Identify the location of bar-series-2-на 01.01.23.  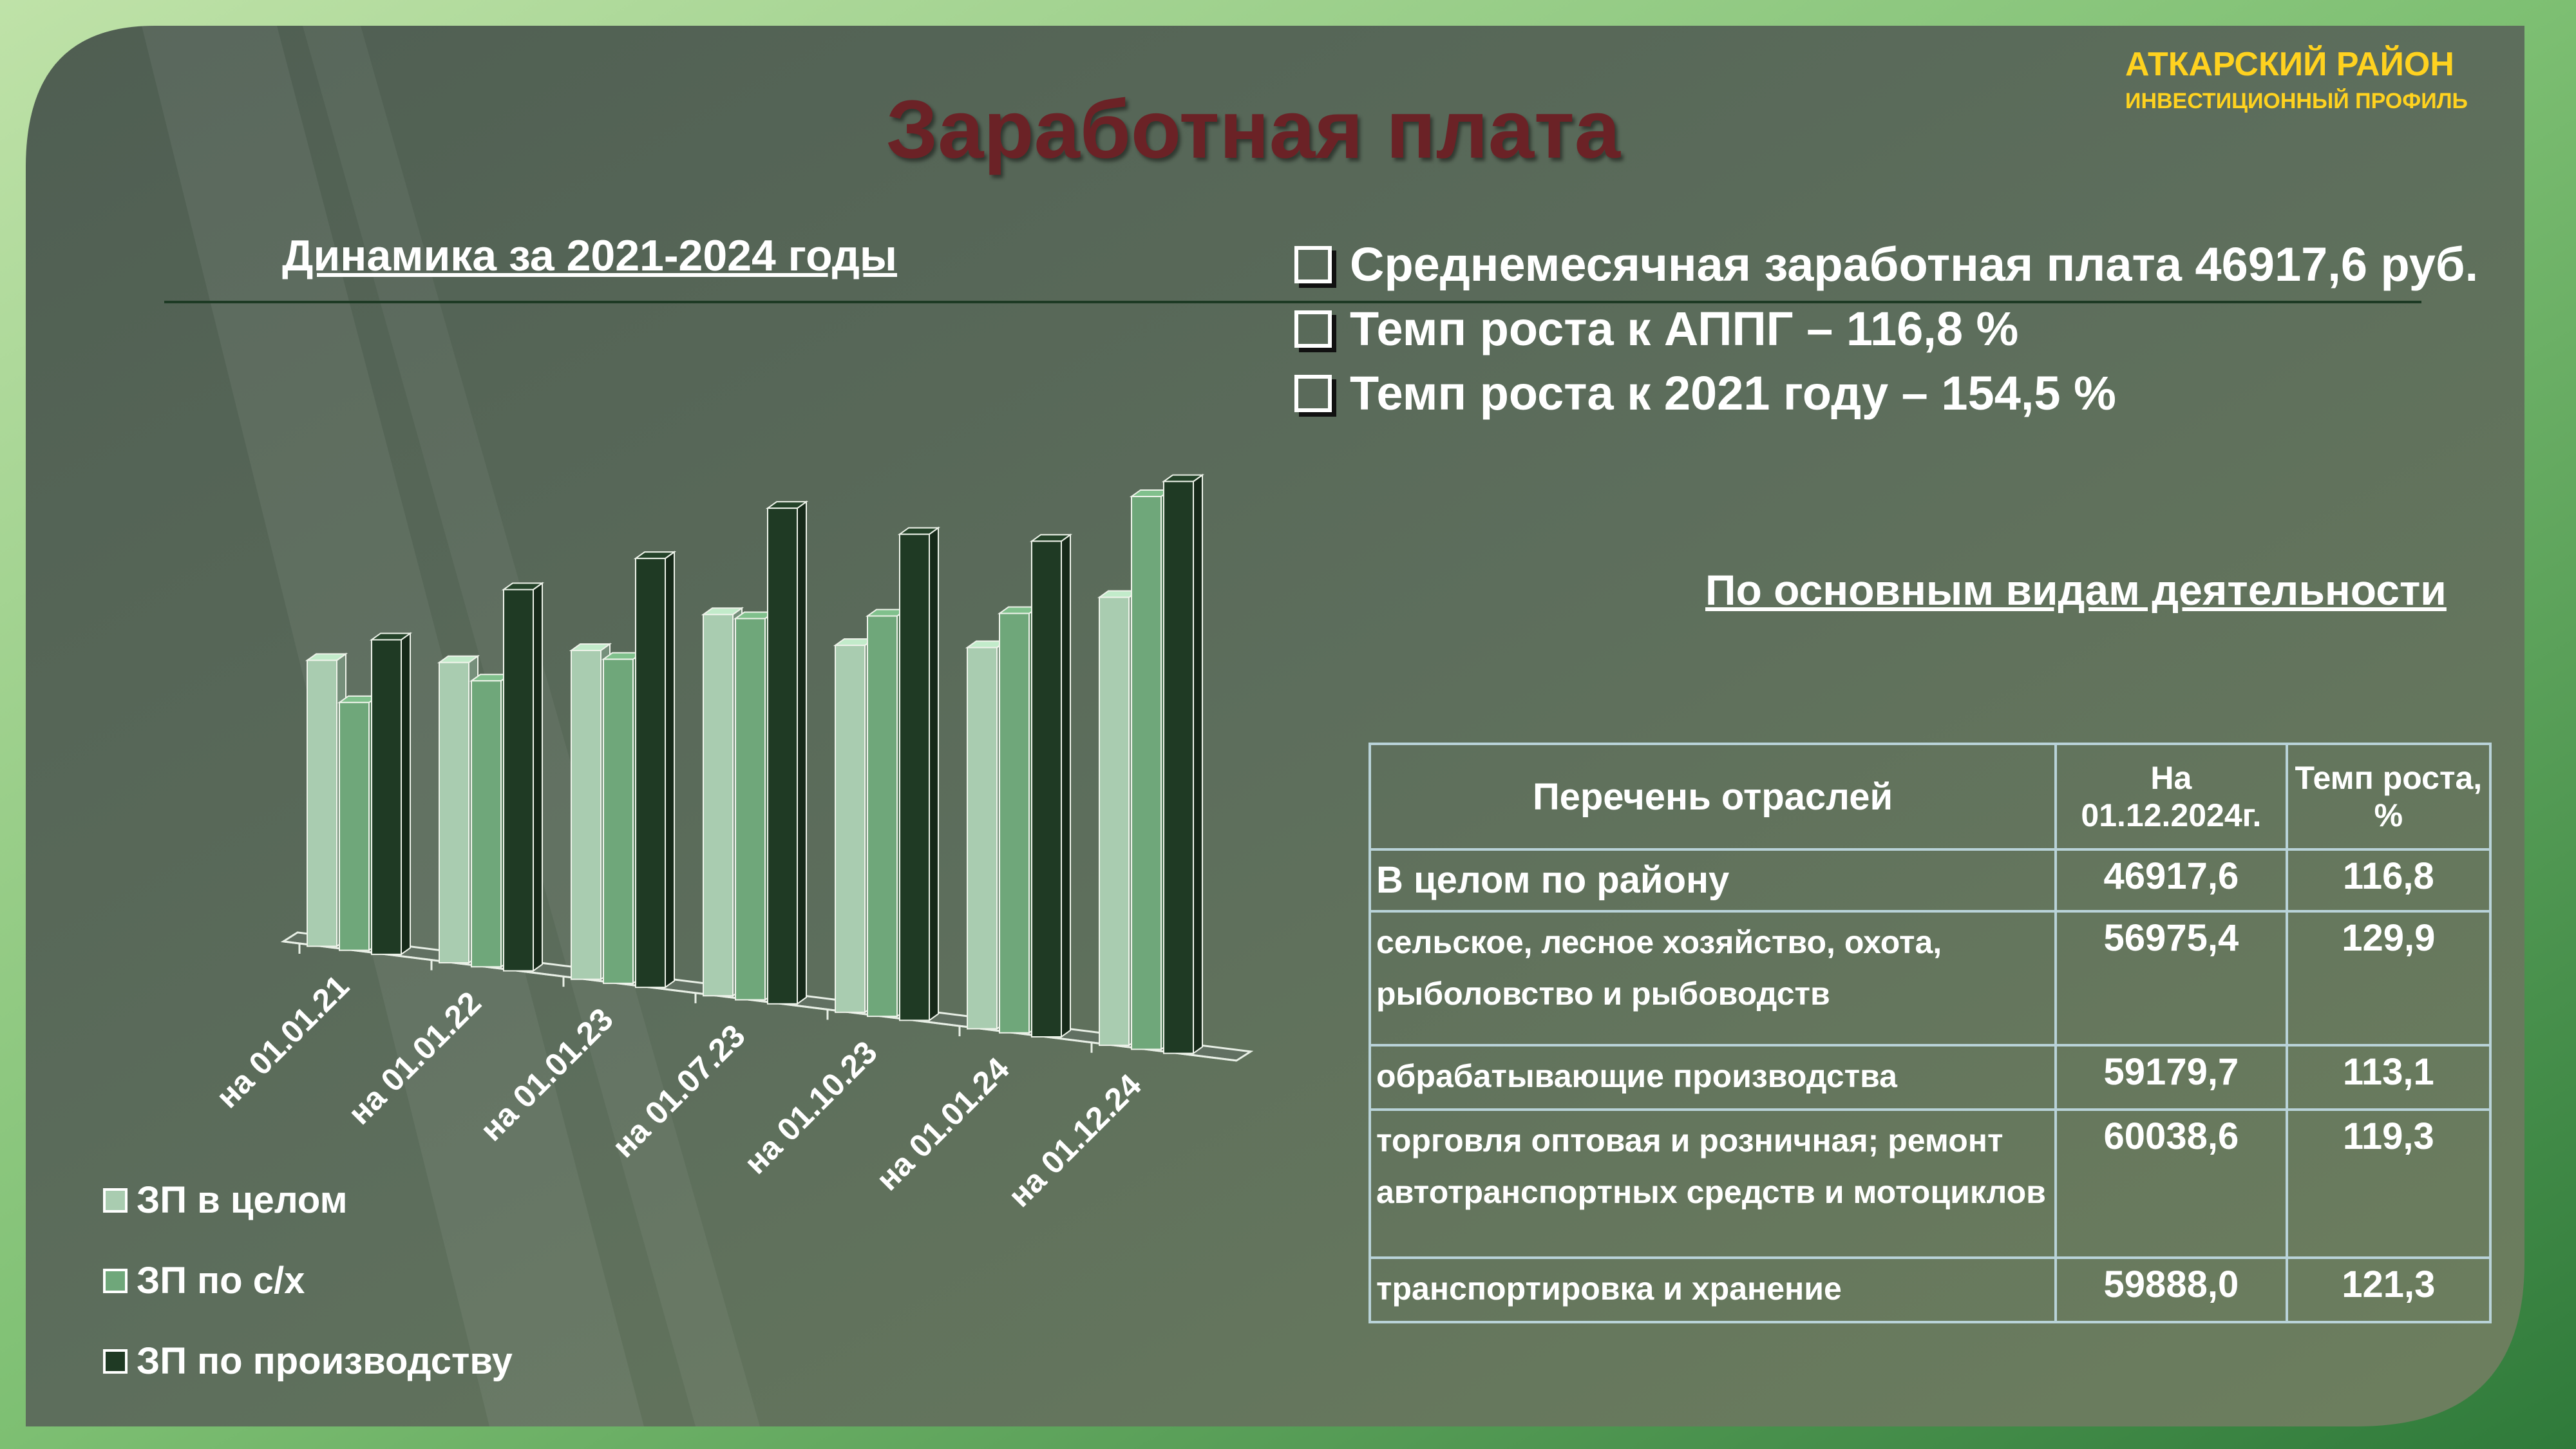
(619, 821).